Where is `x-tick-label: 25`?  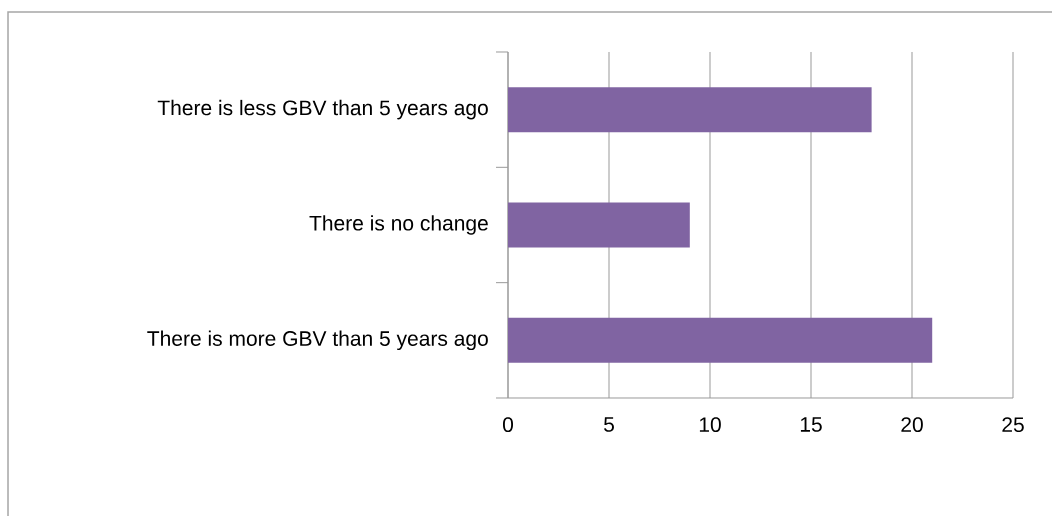 x-tick-label: 25 is located at coordinates (1013, 425).